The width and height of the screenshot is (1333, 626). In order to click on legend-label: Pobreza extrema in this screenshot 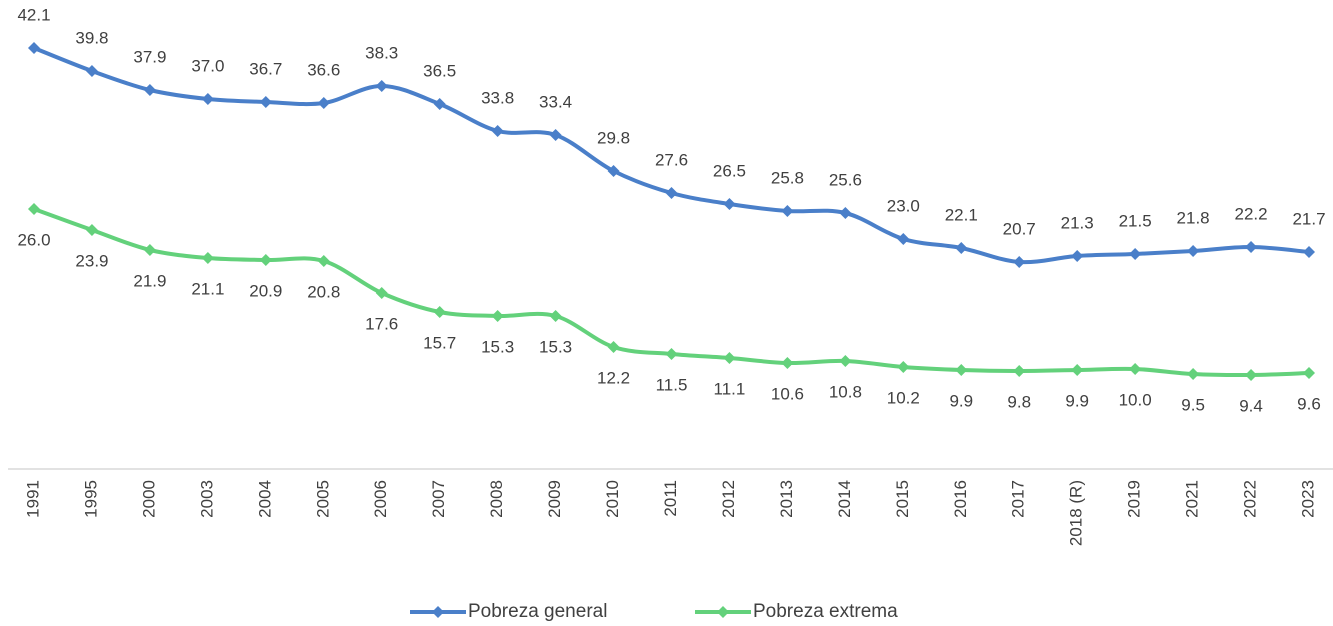, I will do `click(825, 611)`.